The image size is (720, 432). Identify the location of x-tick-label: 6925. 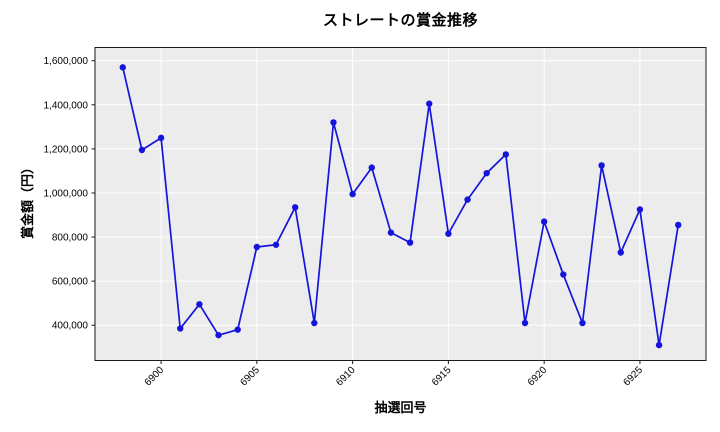
(634, 377).